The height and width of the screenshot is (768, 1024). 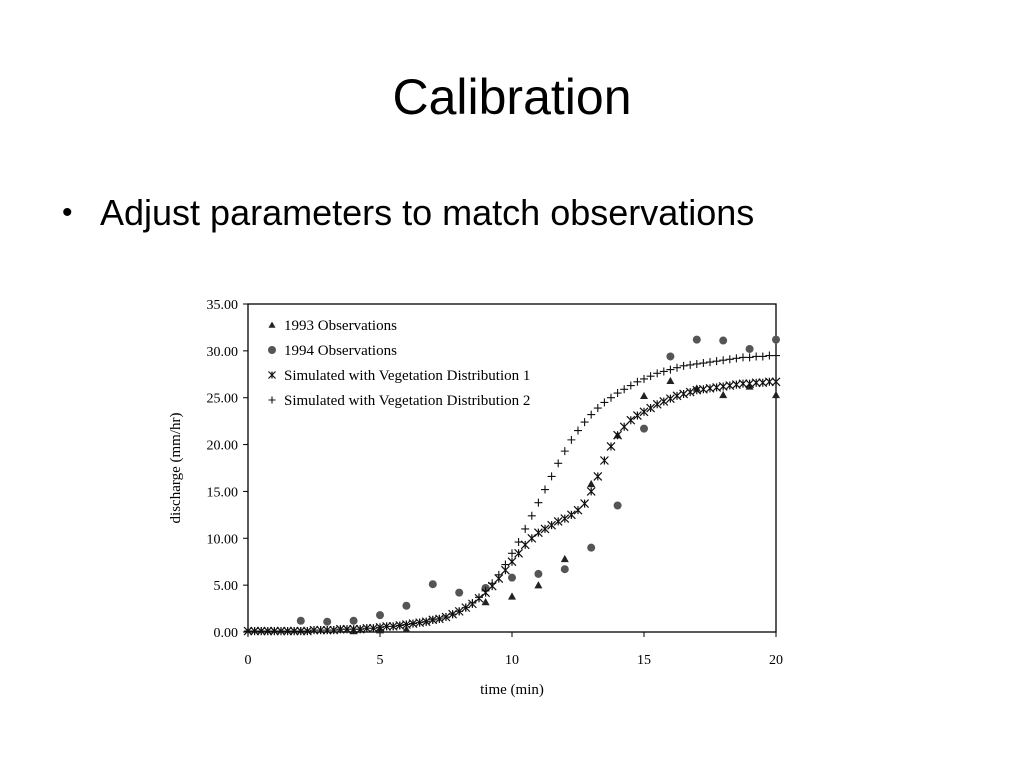 What do you see at coordinates (223, 446) in the screenshot?
I see `y-tick-label: 20.00` at bounding box center [223, 446].